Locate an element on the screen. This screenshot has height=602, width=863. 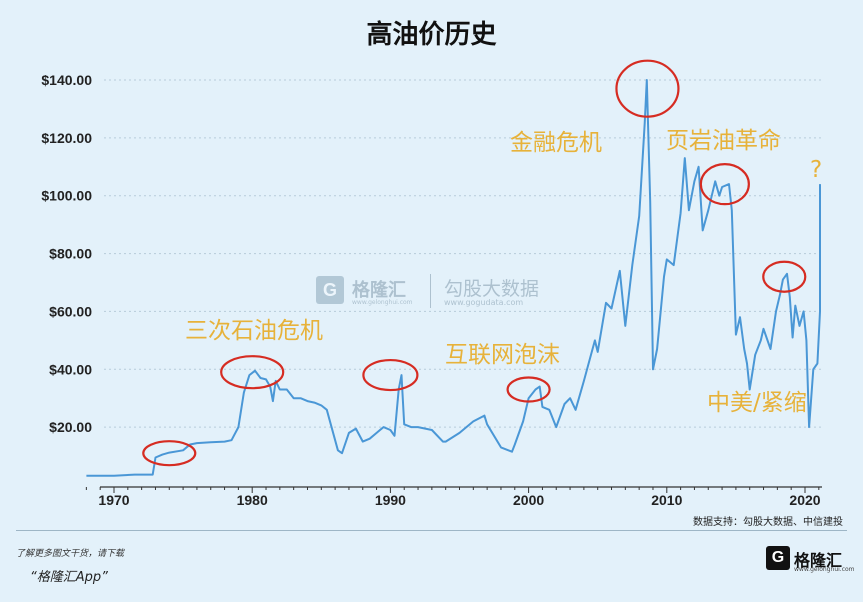
footer-divider is located at coordinates (431, 530).